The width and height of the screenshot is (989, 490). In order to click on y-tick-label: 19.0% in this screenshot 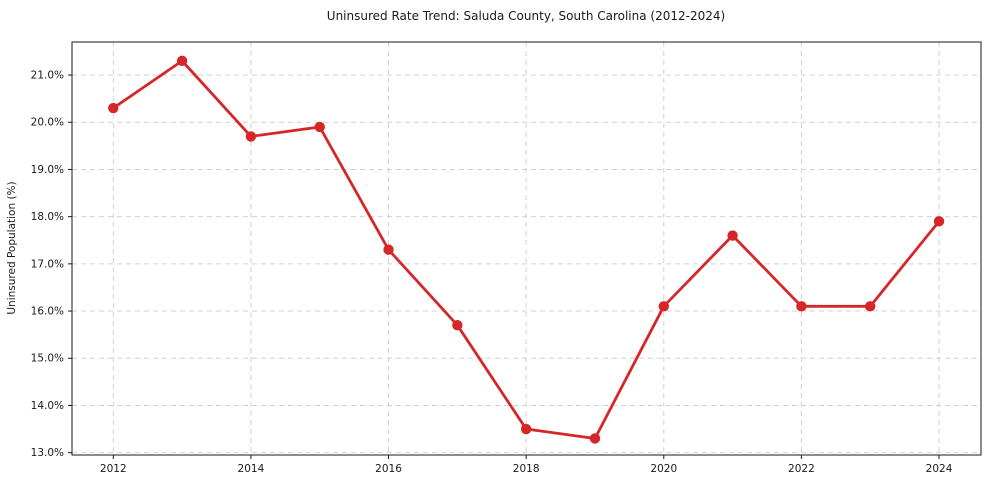, I will do `click(47, 170)`.